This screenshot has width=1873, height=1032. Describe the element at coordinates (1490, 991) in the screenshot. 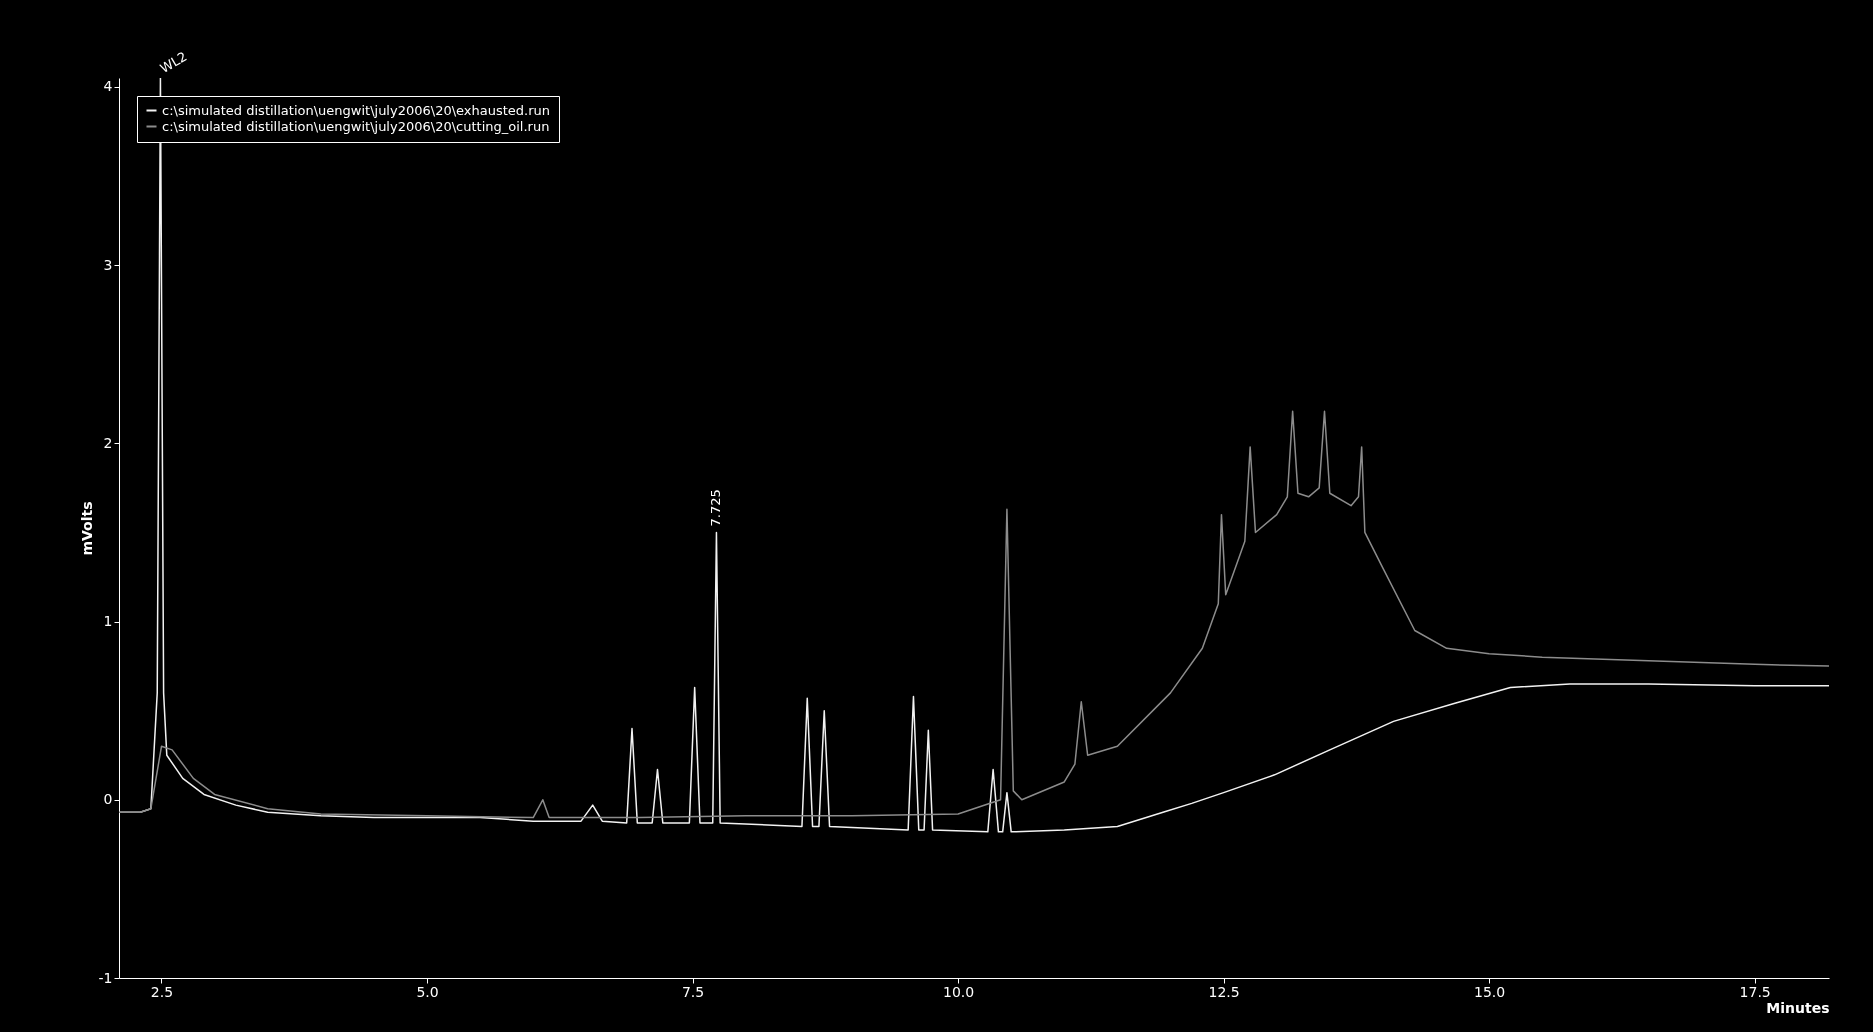

I see `x-tick-label: 15.0` at that location.